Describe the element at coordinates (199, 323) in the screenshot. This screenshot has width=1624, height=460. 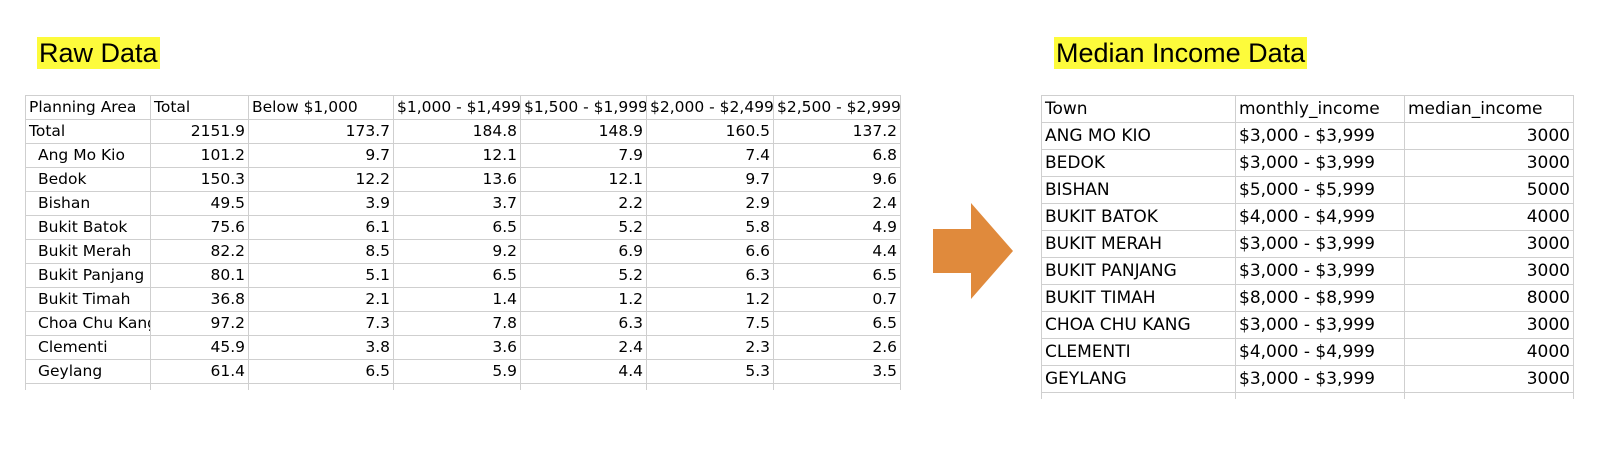
I see `value-cell: 97.2` at that location.